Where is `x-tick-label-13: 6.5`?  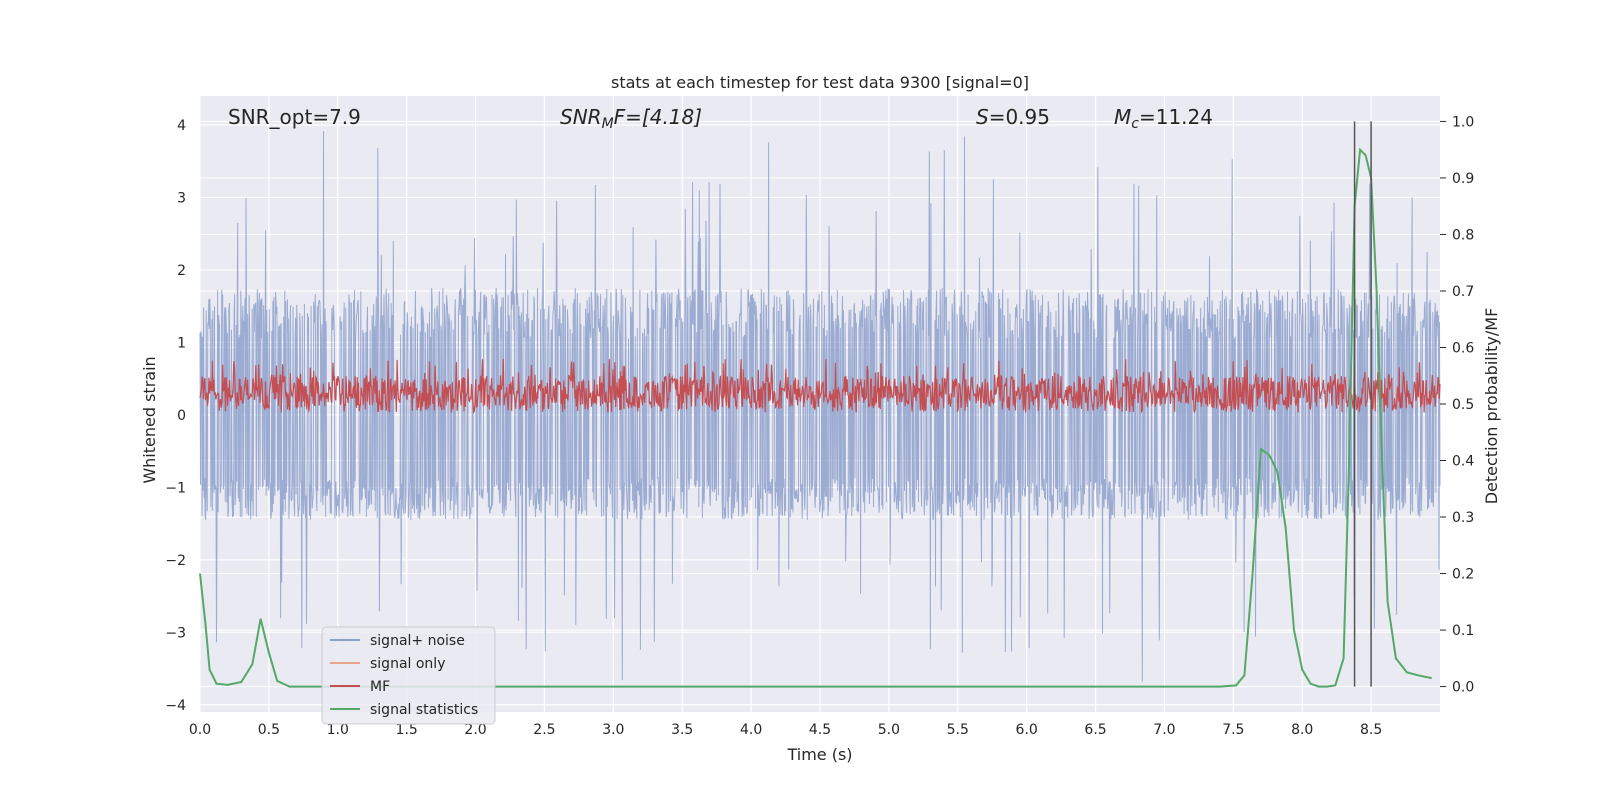 x-tick-label-13: 6.5 is located at coordinates (1095, 730).